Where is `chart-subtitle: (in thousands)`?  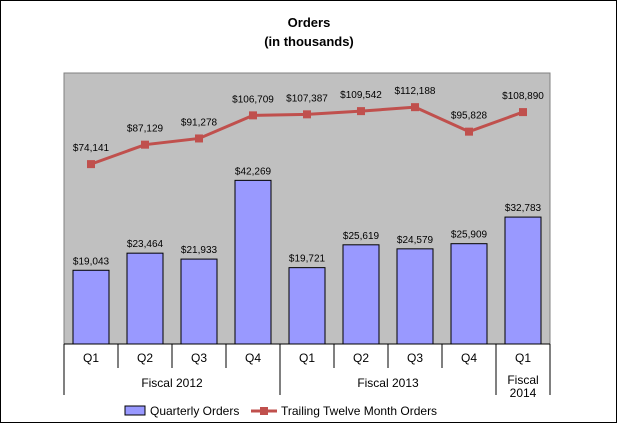 chart-subtitle: (in thousands) is located at coordinates (309, 41).